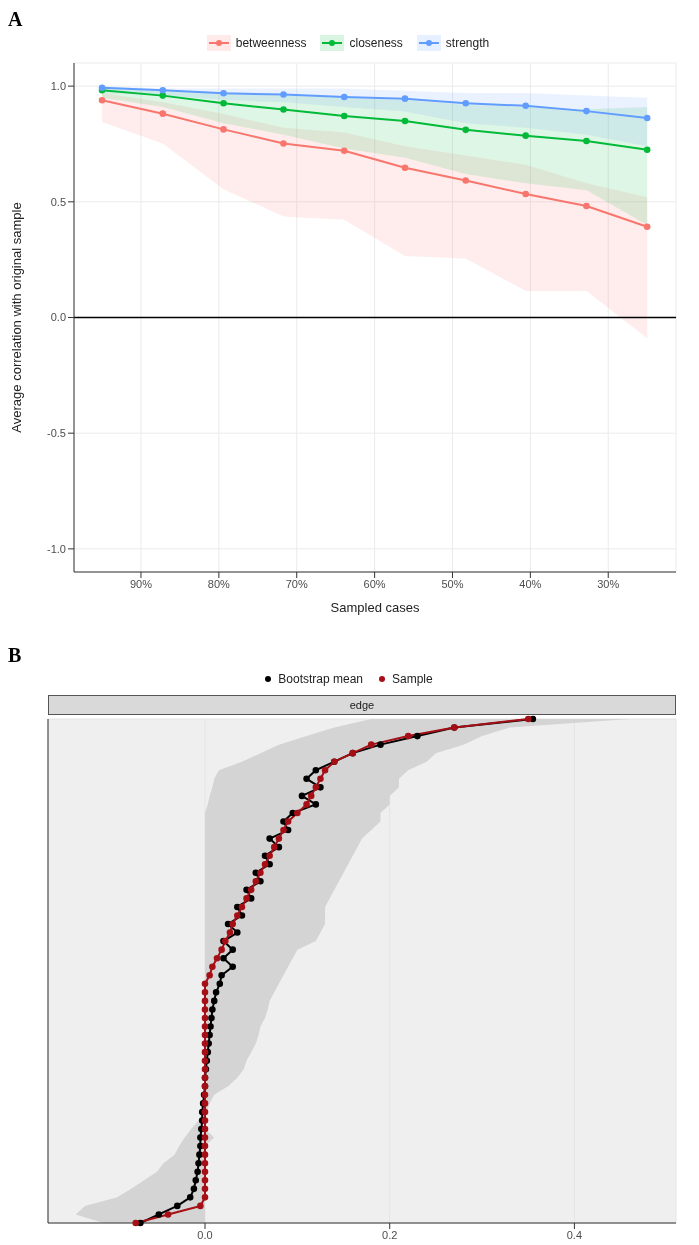 This screenshot has width=699, height=1245. I want to click on legend-label: closeness, so click(376, 43).